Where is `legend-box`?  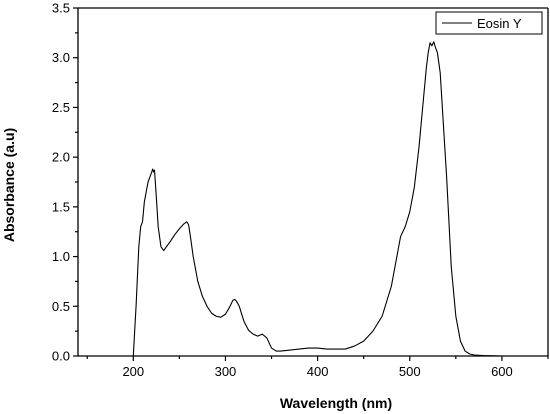
legend-box is located at coordinates (489, 23).